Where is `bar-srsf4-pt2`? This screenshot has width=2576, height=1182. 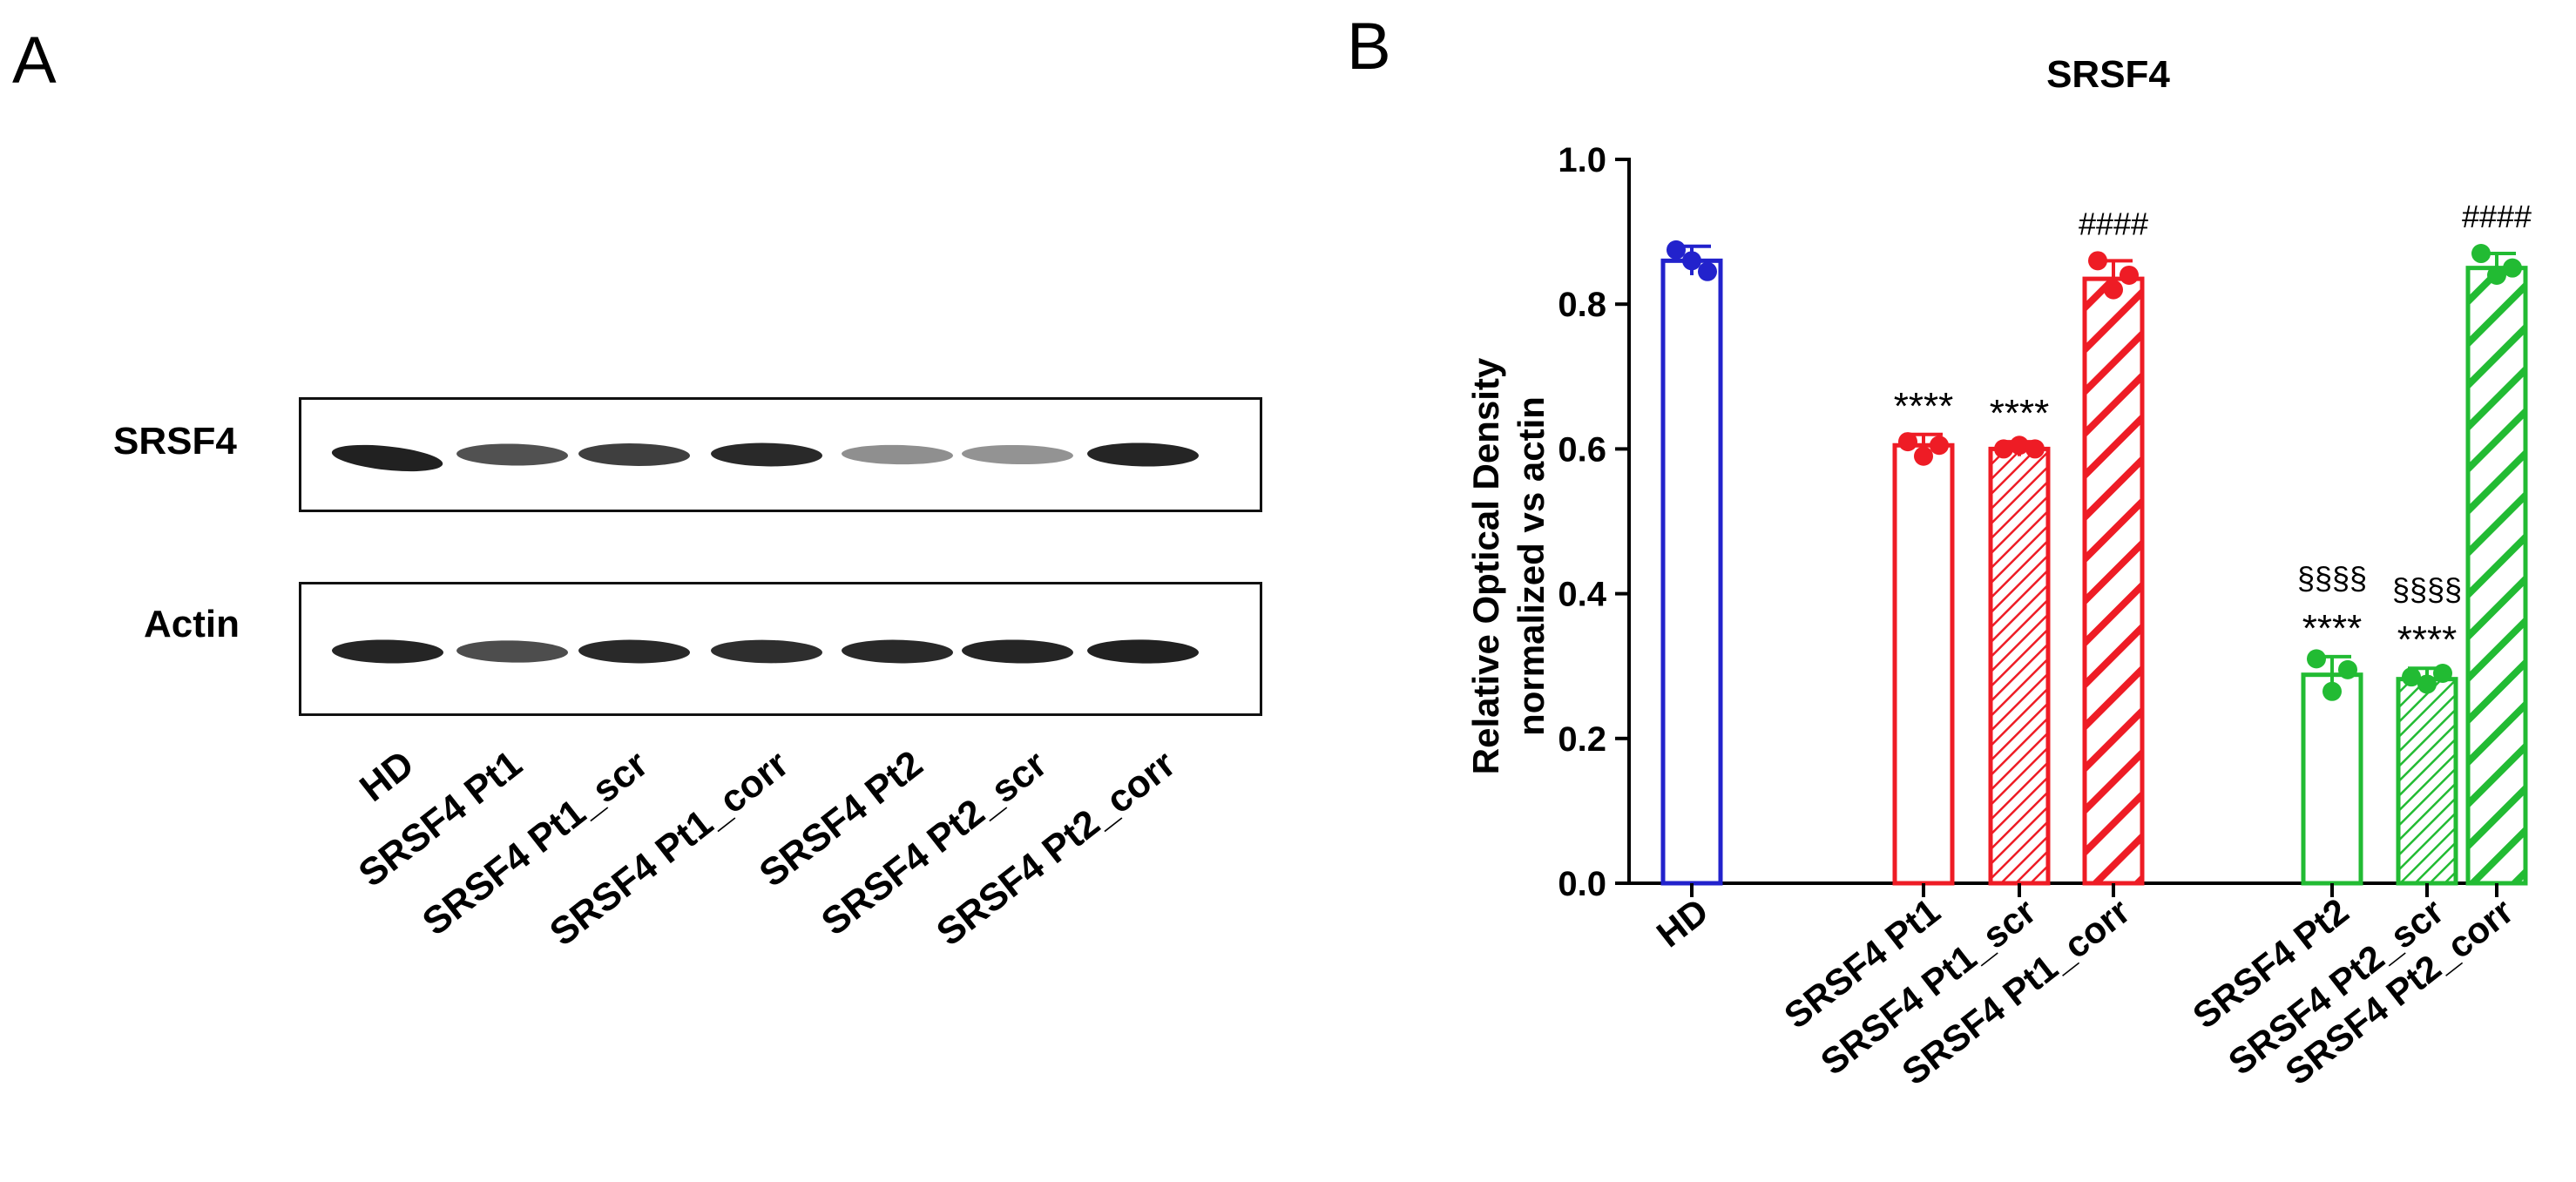
bar-srsf4-pt2 is located at coordinates (2332, 779).